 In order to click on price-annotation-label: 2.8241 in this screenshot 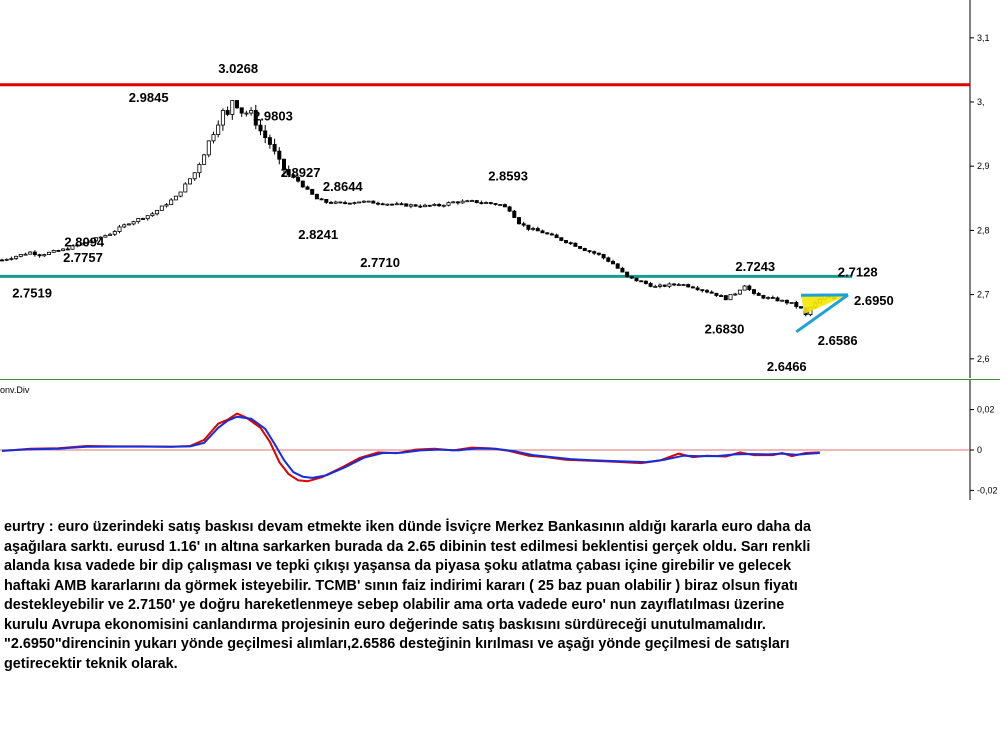, I will do `click(318, 234)`.